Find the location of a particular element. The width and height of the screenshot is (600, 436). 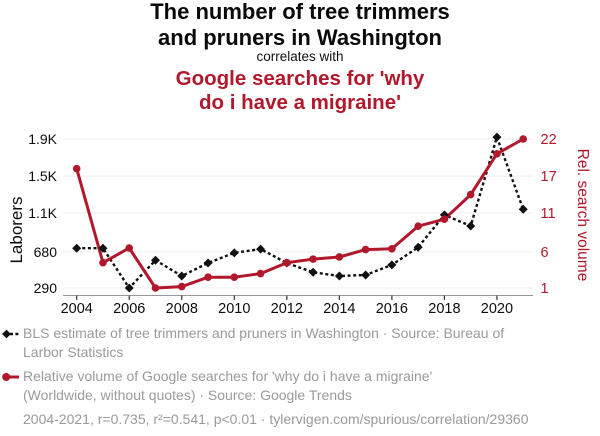

correlates-with-label: correlates with is located at coordinates (300, 56).